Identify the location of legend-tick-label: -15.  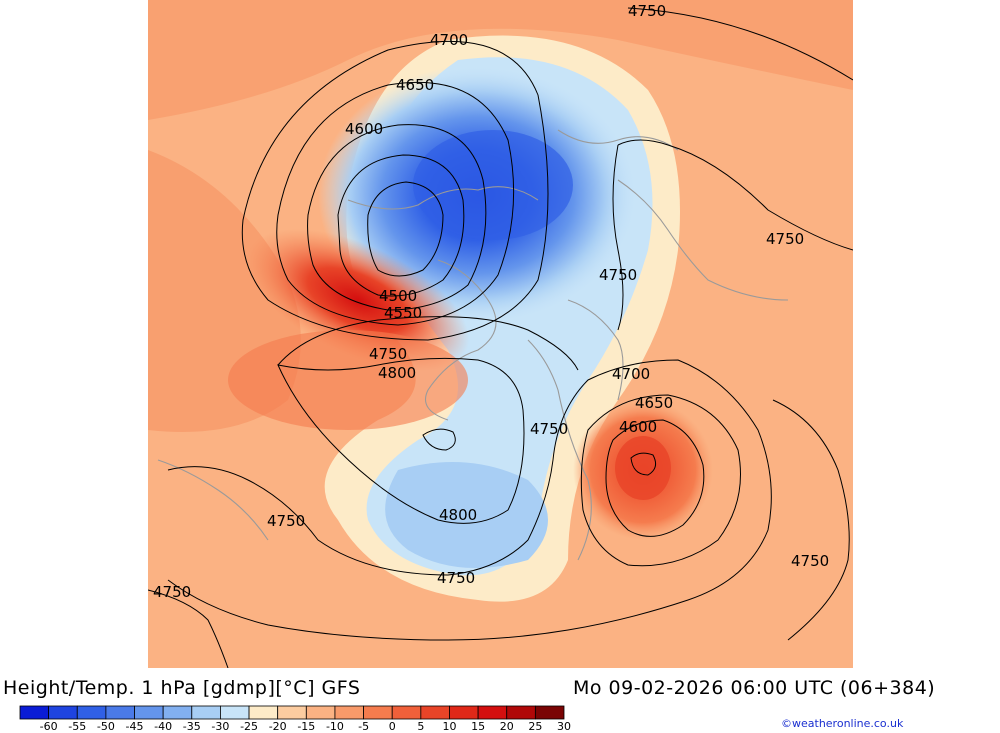
(306, 726).